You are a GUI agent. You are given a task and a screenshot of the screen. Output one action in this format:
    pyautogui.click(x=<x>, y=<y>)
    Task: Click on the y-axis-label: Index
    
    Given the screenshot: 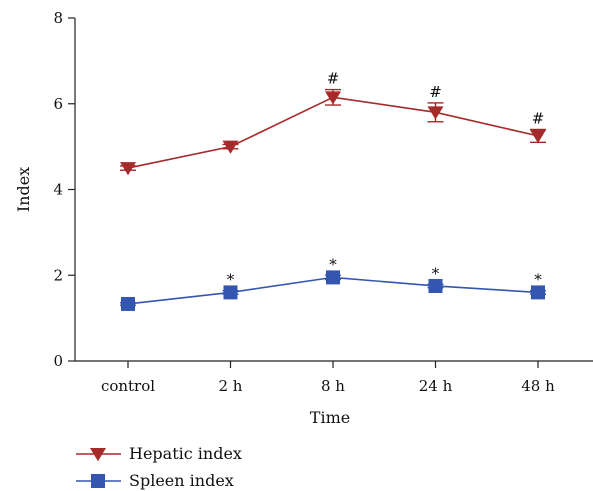 What is the action you would take?
    pyautogui.click(x=23, y=189)
    